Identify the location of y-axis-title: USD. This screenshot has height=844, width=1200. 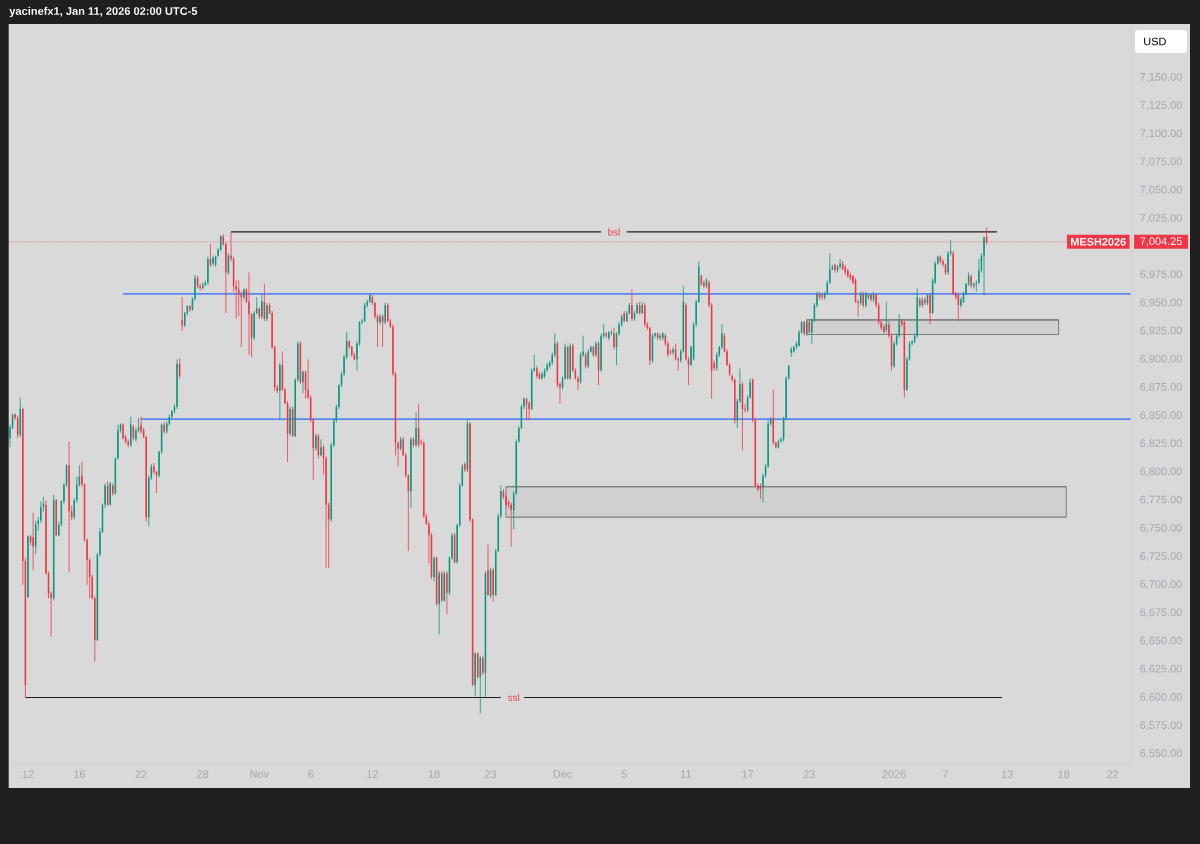
(1155, 41).